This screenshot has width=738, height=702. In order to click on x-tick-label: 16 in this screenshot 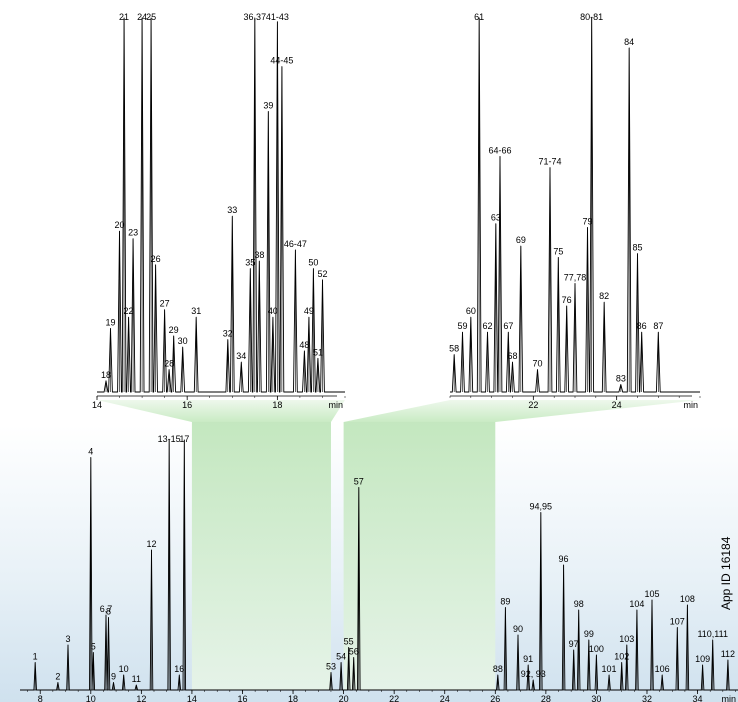, I will do `click(187, 405)`.